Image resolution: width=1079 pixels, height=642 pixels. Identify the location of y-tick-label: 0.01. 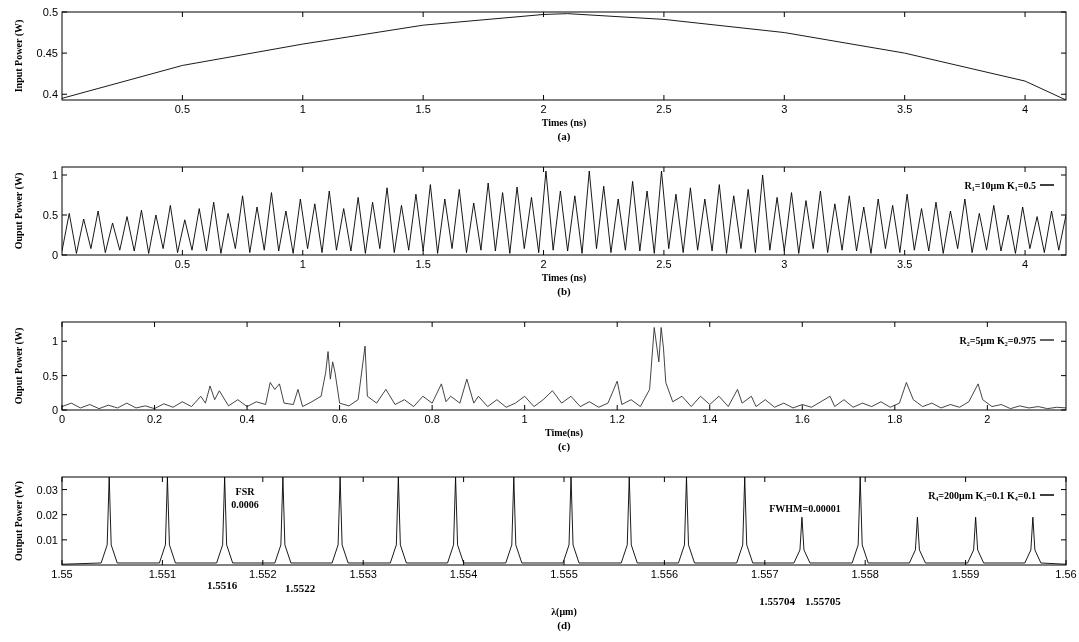
(47, 539).